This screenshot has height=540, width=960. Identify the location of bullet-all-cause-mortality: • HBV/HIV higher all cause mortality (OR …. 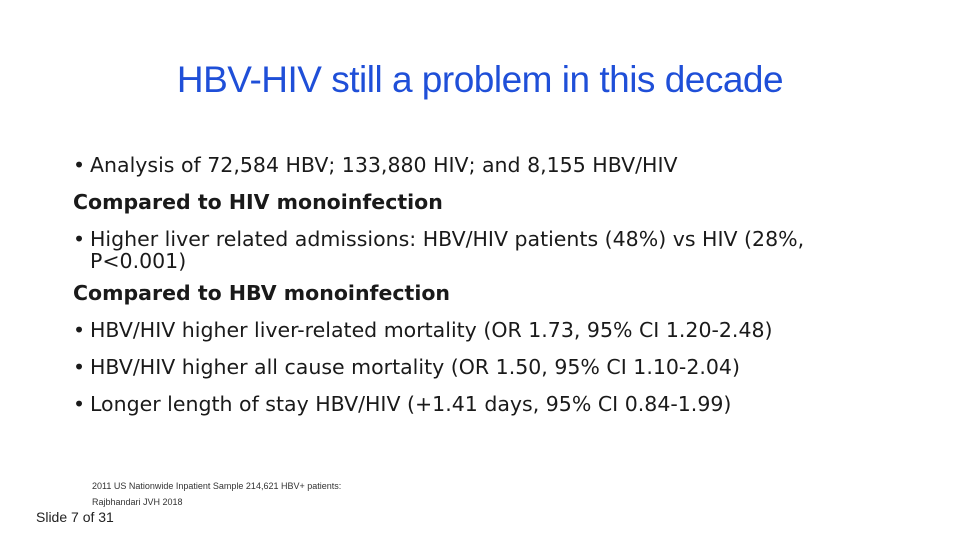
(488, 367).